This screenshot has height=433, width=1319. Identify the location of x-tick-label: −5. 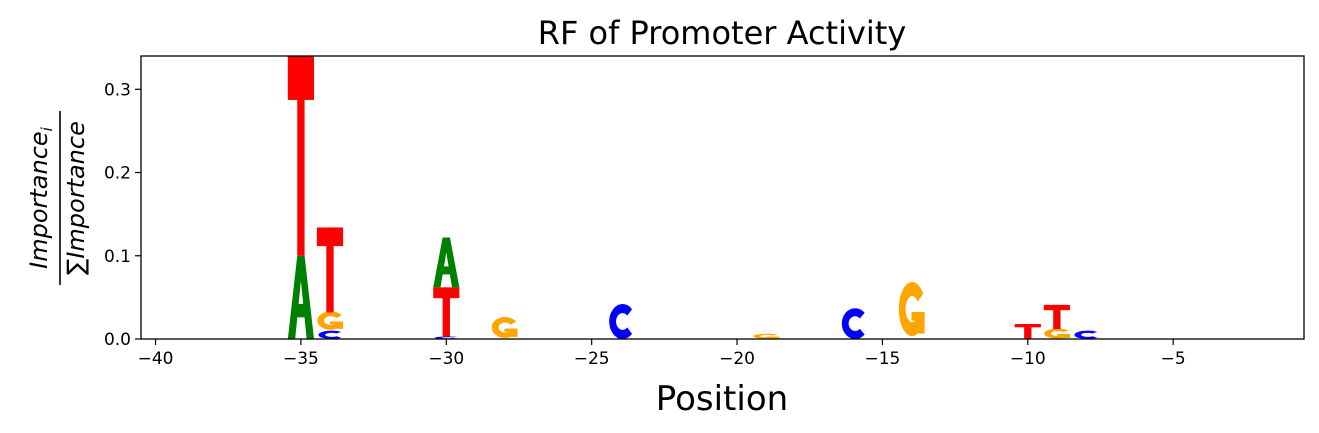
(1173, 359).